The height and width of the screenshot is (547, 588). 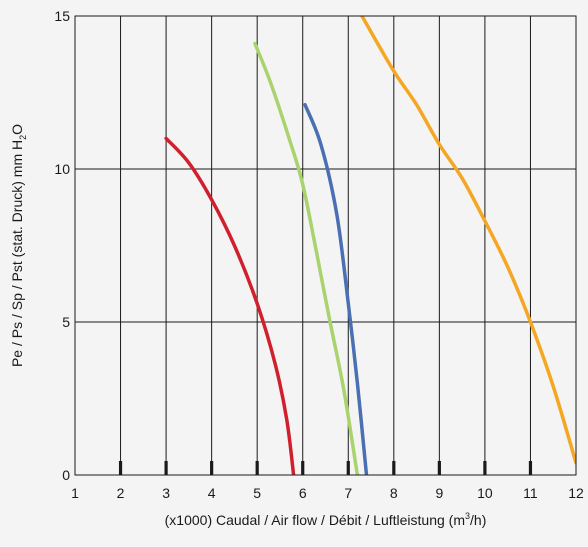 What do you see at coordinates (576, 493) in the screenshot?
I see `x-tick-label: 12` at bounding box center [576, 493].